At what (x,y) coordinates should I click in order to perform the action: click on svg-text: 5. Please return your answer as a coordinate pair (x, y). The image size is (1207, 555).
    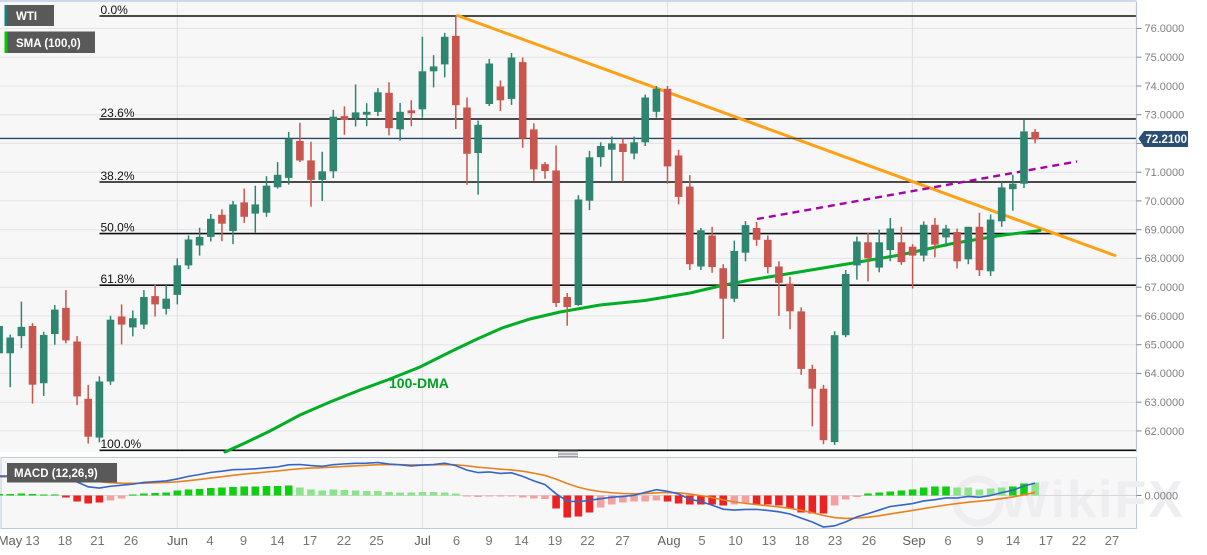
    Looking at the image, I should click on (701, 540).